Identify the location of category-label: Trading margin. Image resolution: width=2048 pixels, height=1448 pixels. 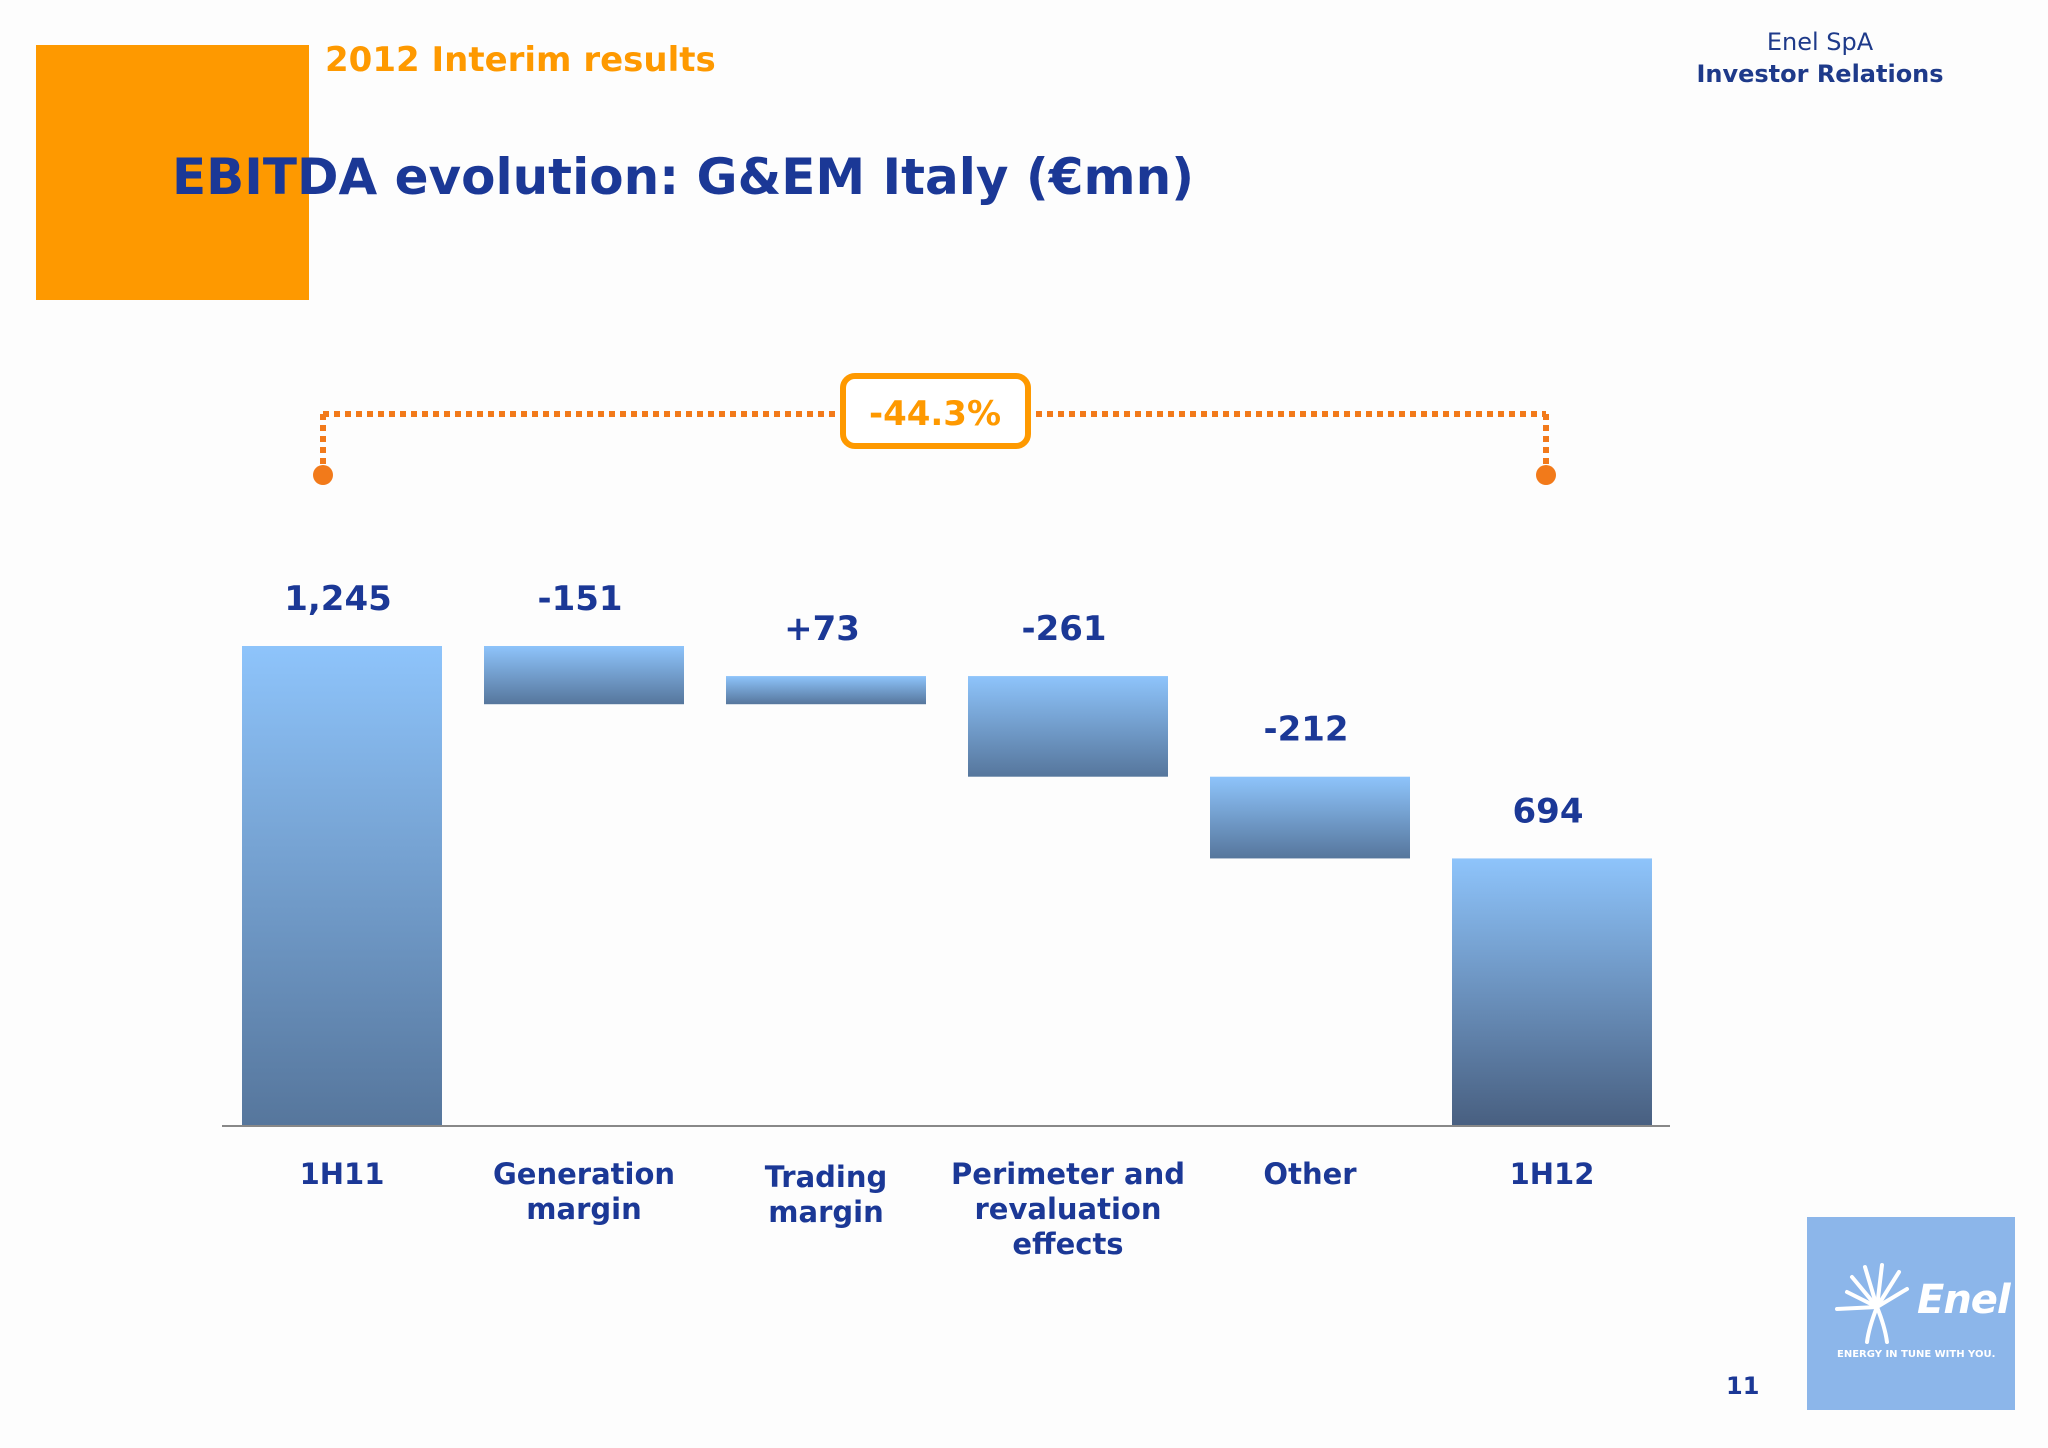
(826, 1194).